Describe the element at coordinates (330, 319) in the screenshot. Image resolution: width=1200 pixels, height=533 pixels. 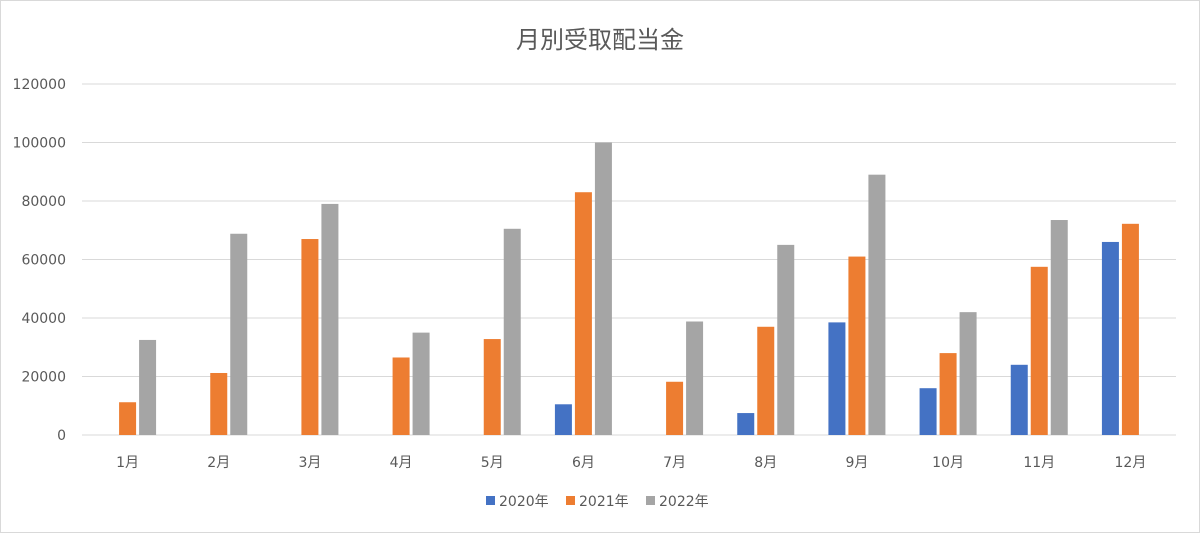
I see `bar-2022年-3月` at that location.